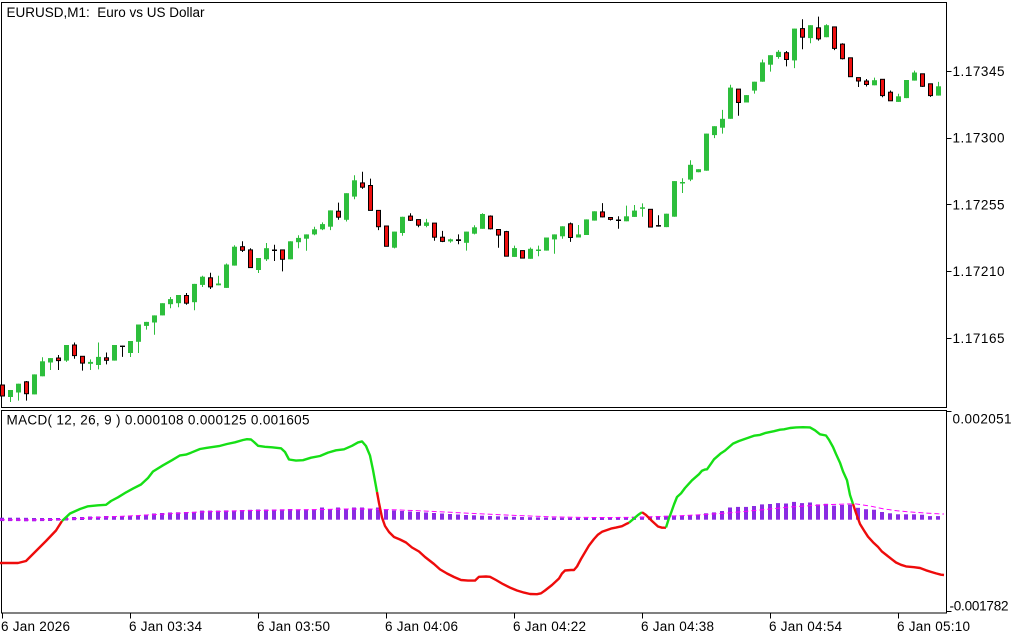  Describe the element at coordinates (979, 338) in the screenshot. I see `svg-text: 1.17165` at that location.